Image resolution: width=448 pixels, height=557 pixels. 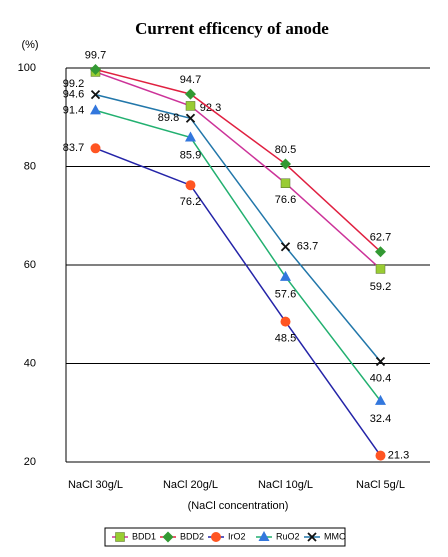 I want to click on legend-item: BDD1, so click(x=134, y=536).